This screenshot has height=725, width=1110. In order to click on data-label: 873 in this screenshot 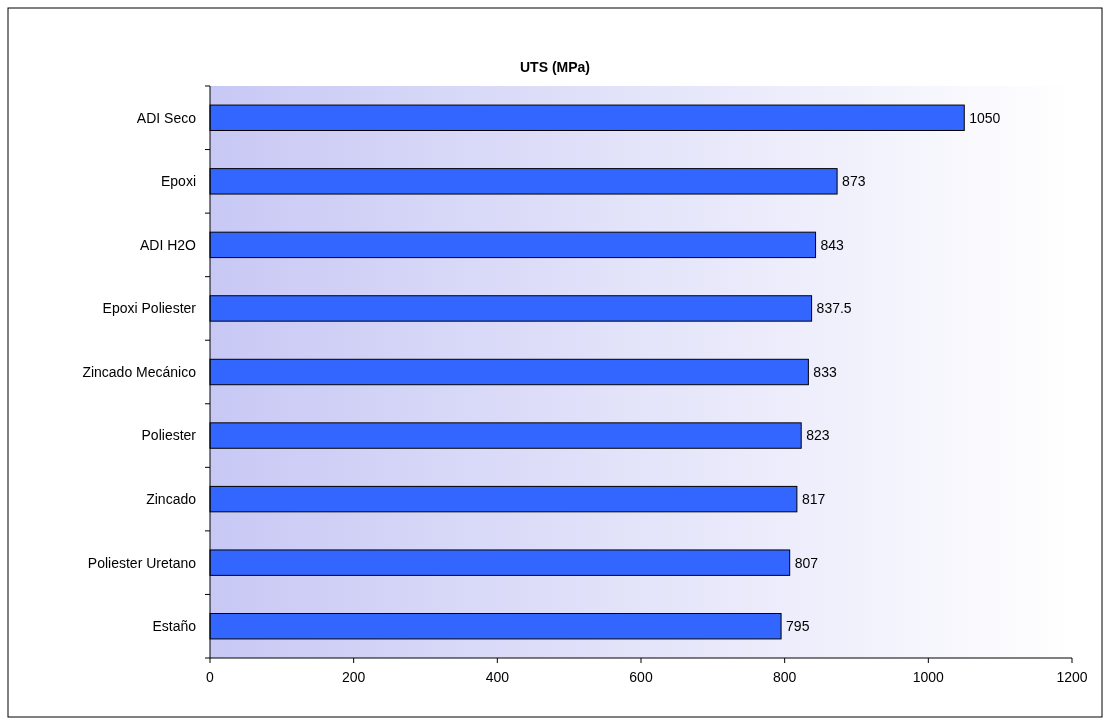, I will do `click(854, 181)`.